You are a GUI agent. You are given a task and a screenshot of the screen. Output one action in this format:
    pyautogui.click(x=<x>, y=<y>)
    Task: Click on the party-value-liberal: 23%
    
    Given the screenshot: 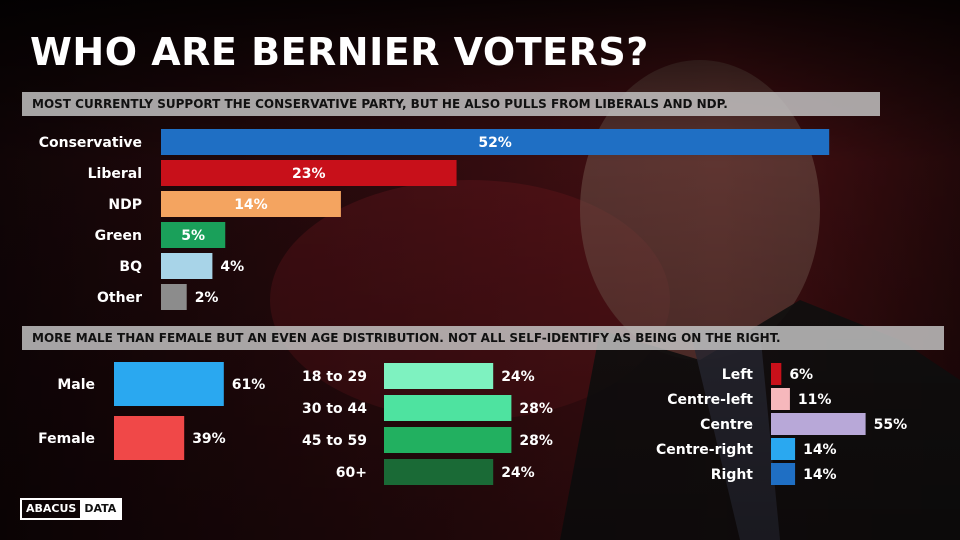 What is the action you would take?
    pyautogui.click(x=309, y=174)
    